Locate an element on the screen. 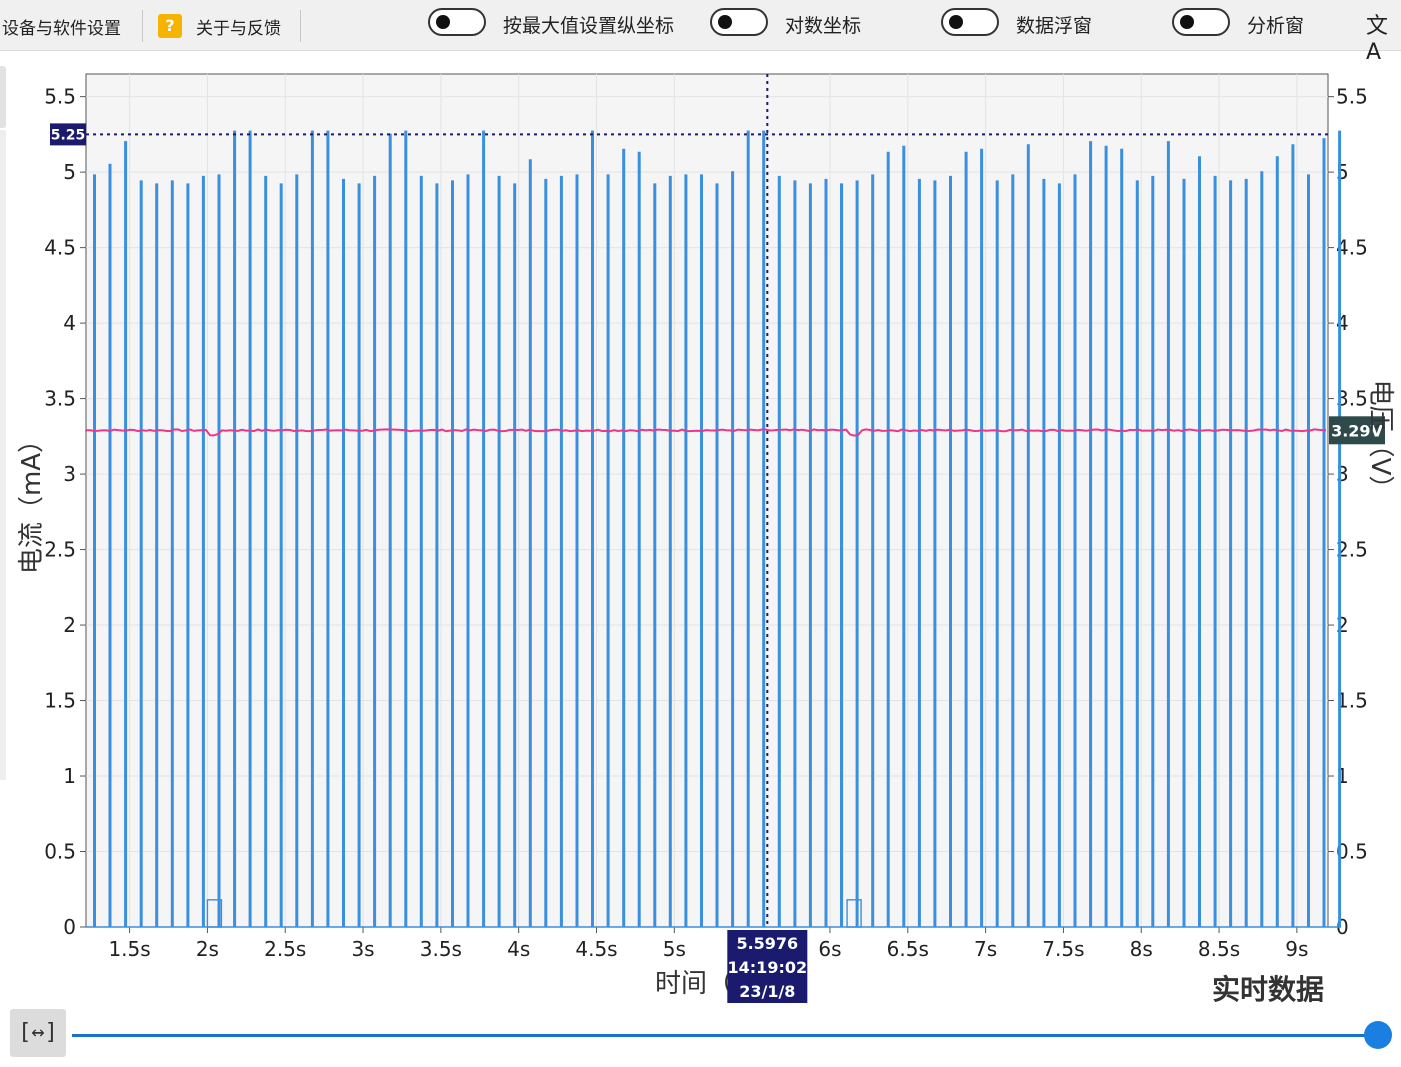  side-panel-edge is located at coordinates (3, 455).